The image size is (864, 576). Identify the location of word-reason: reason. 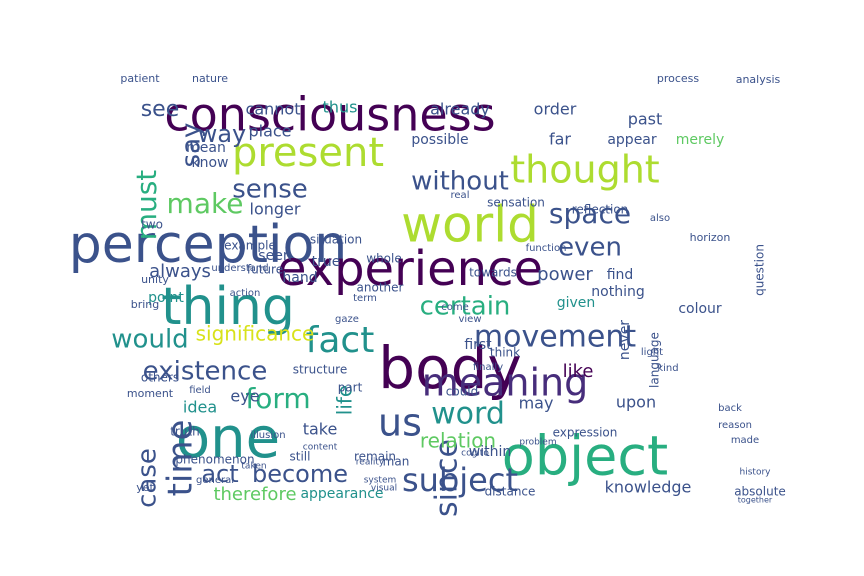
(735, 425).